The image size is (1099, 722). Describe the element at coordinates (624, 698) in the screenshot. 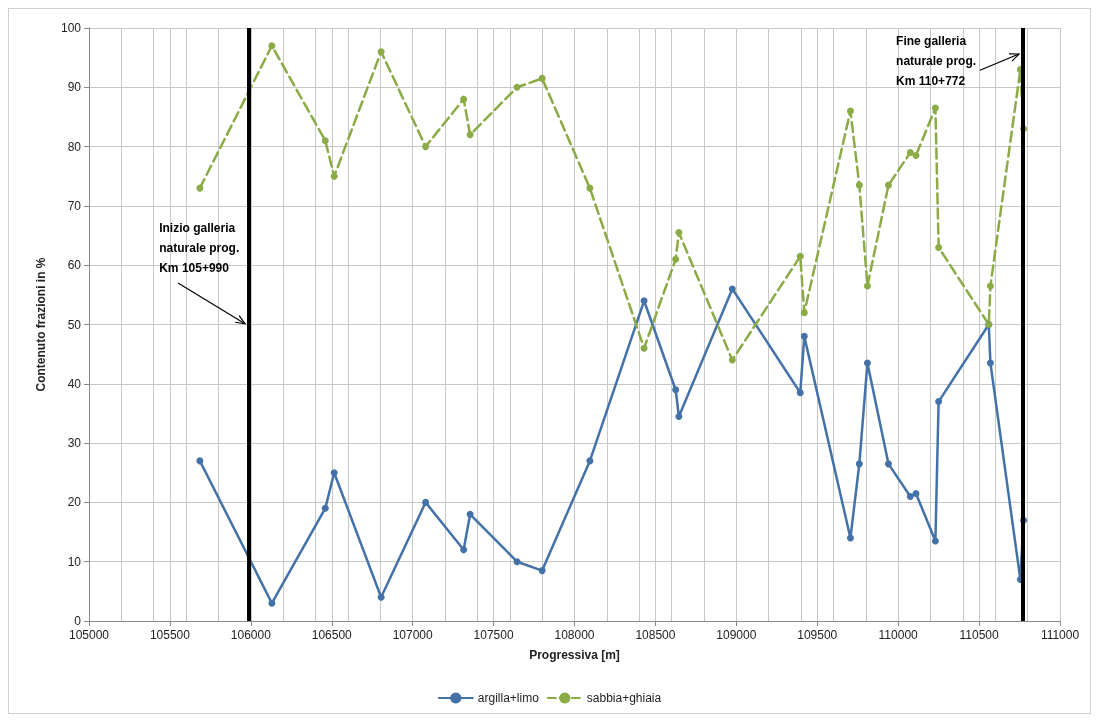

I see `legend-label: sabbia+ghiaia` at that location.